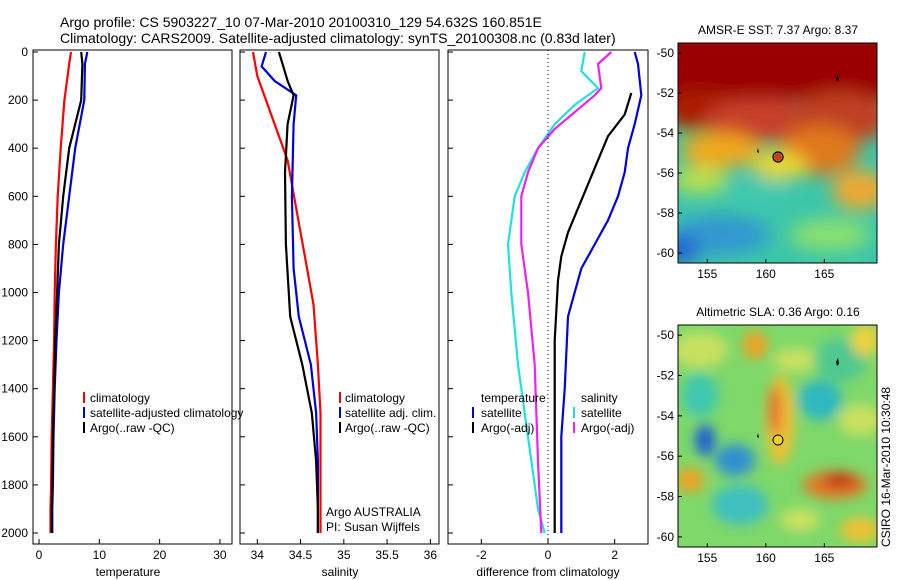 Image resolution: width=900 pixels, height=580 pixels. What do you see at coordinates (390, 413) in the screenshot?
I see `legend-label-satellite: satellite adj. clim.` at bounding box center [390, 413].